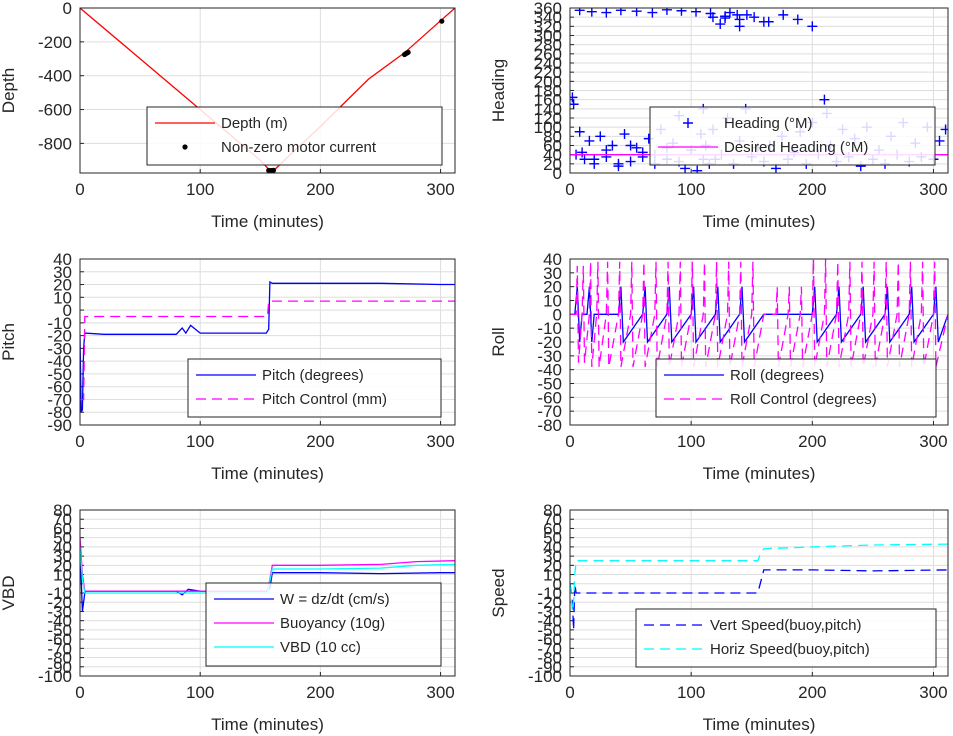  Describe the element at coordinates (67, 584) in the screenshot. I see `vbd-y-tick-label: 0` at that location.